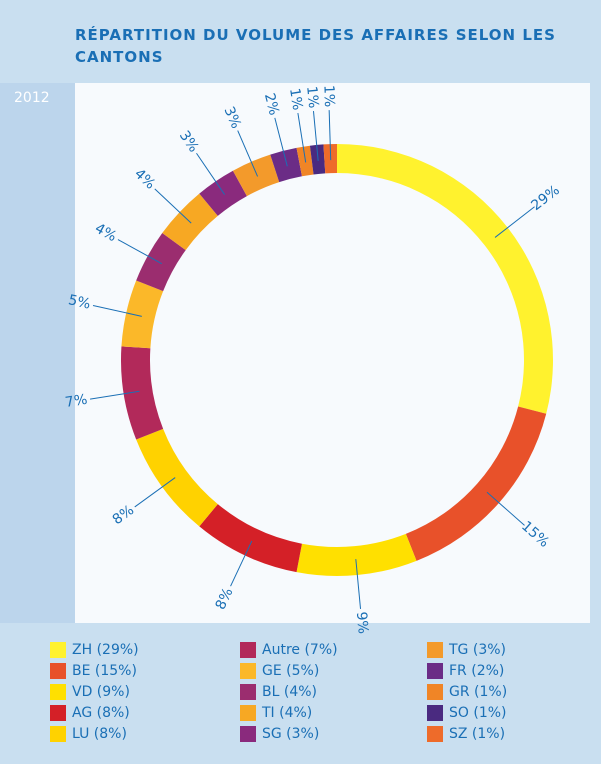 Image resolution: width=601 pixels, height=764 pixels. What do you see at coordinates (290, 734) in the screenshot?
I see `legend-label: SG (3%)` at bounding box center [290, 734].